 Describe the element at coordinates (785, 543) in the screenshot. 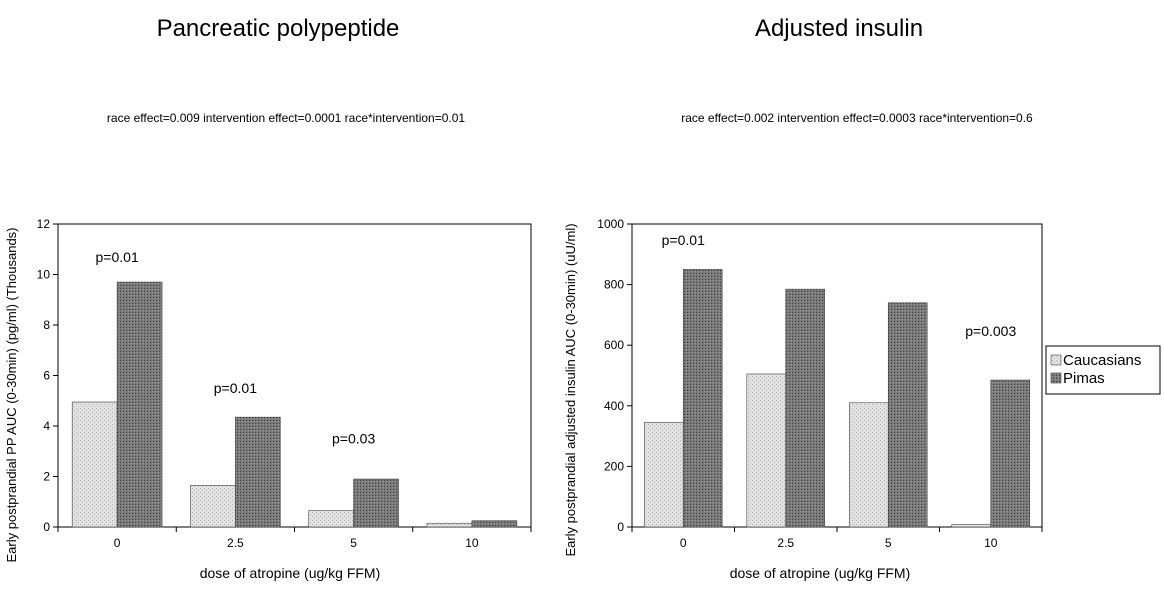

I see `chart2-x-tick-label: 2.5` at that location.